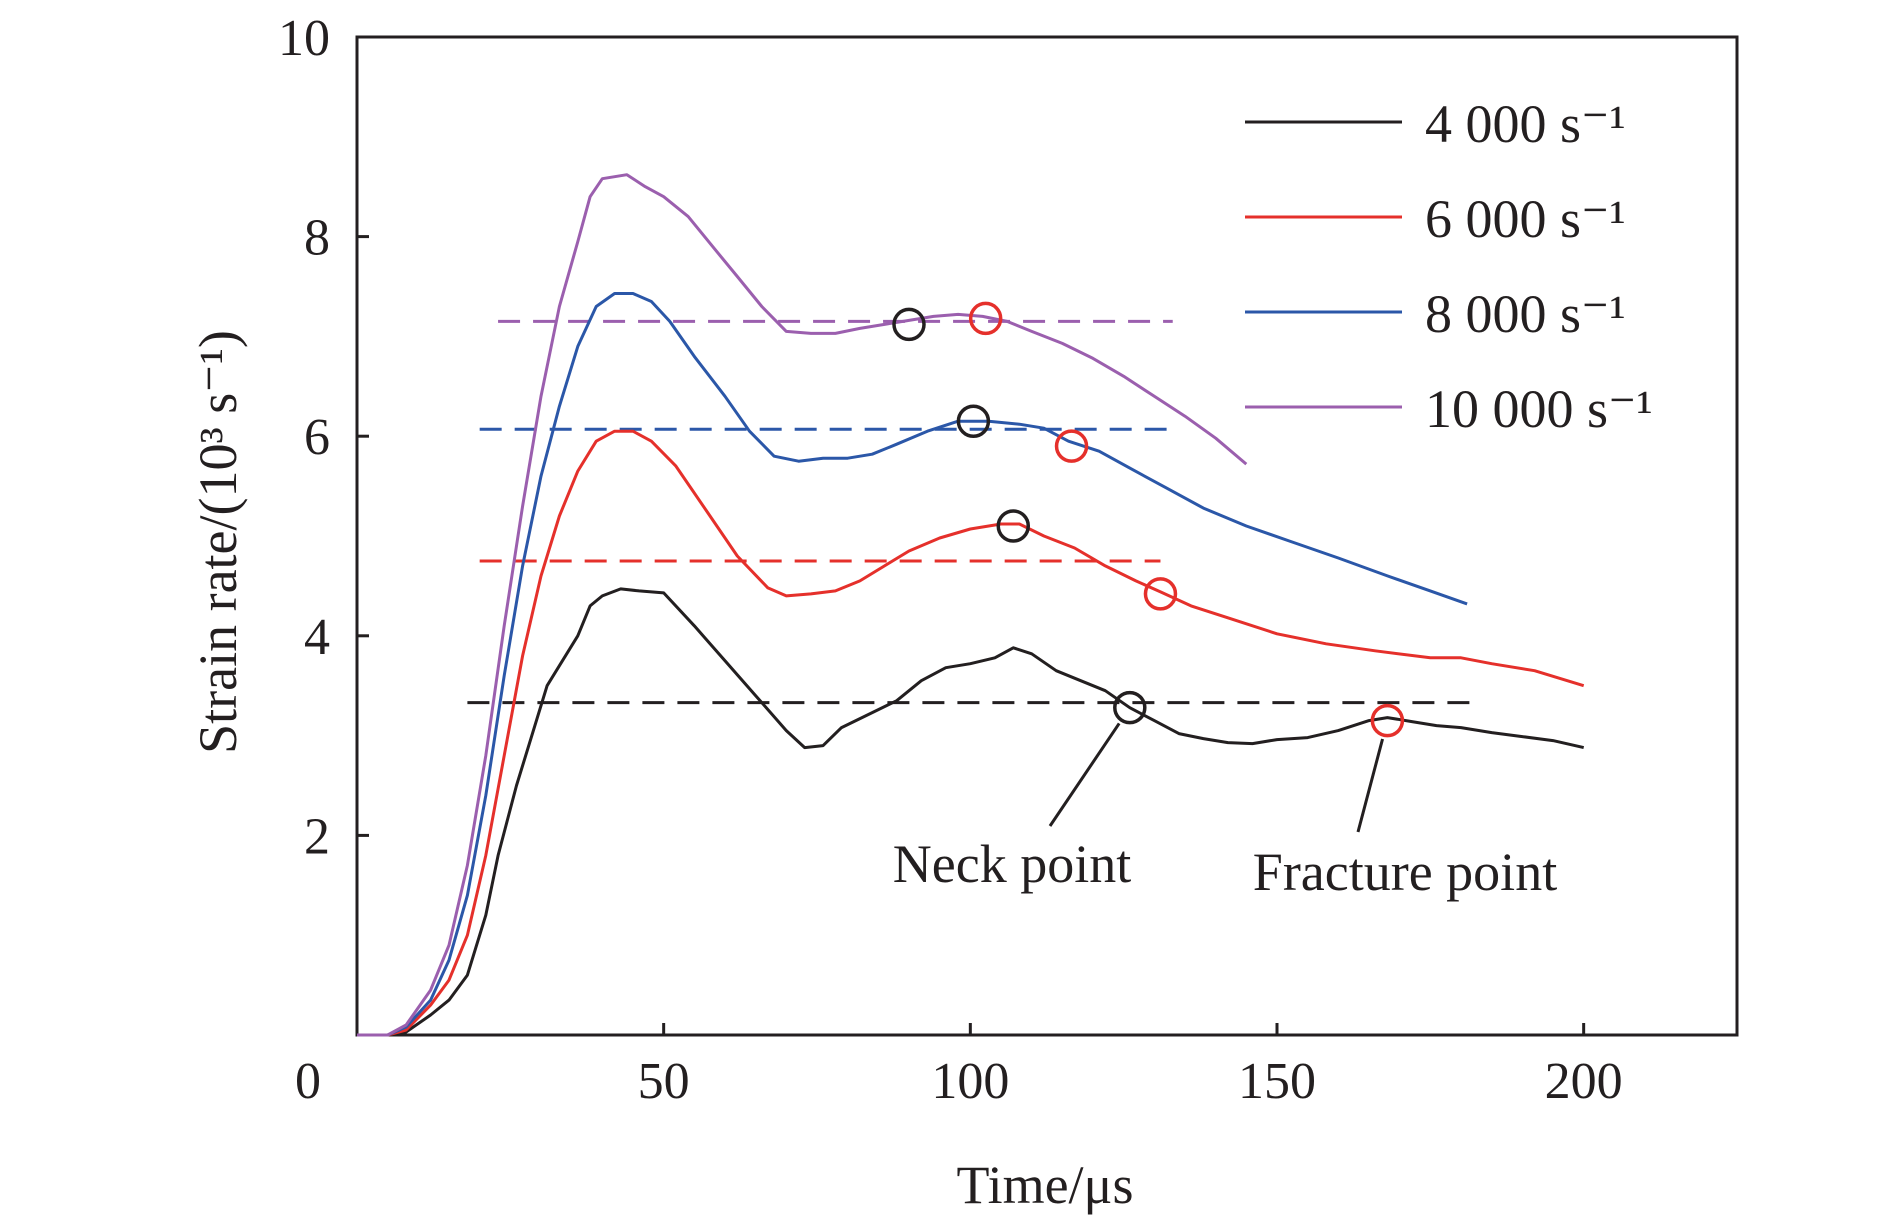  What do you see at coordinates (317, 238) in the screenshot?
I see `y-tick-label: 8` at bounding box center [317, 238].